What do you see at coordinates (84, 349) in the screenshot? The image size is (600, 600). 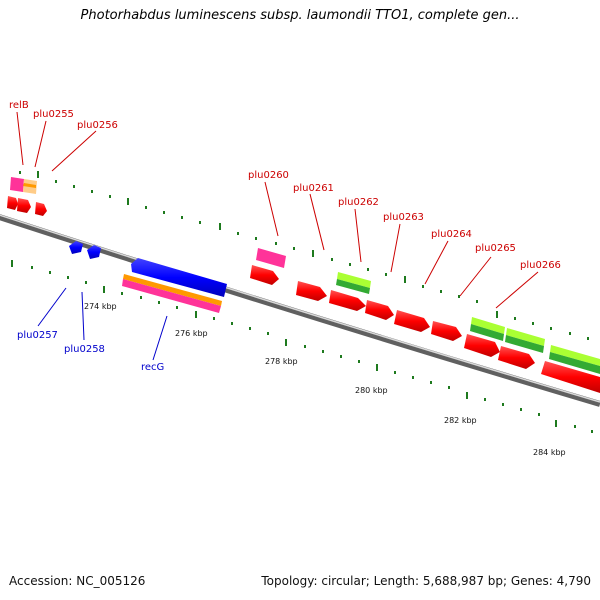 I see `label-plu0258: plu0258` at bounding box center [84, 349].